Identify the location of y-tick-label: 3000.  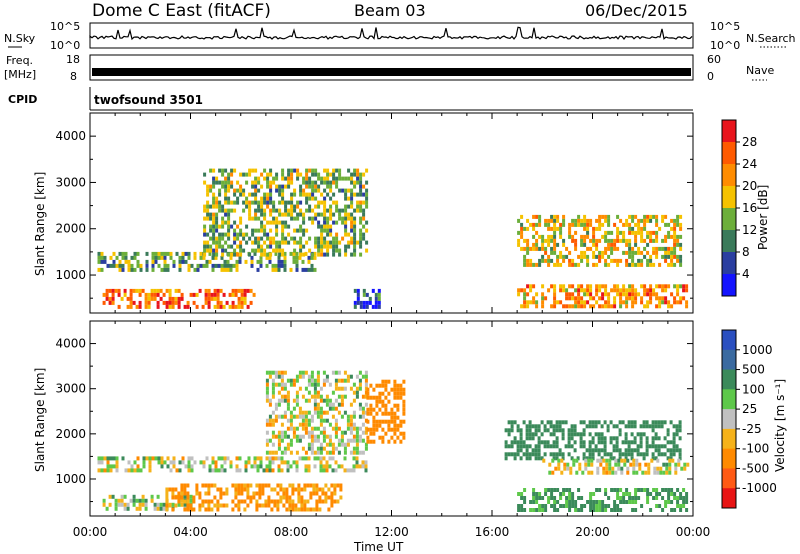
(70, 389).